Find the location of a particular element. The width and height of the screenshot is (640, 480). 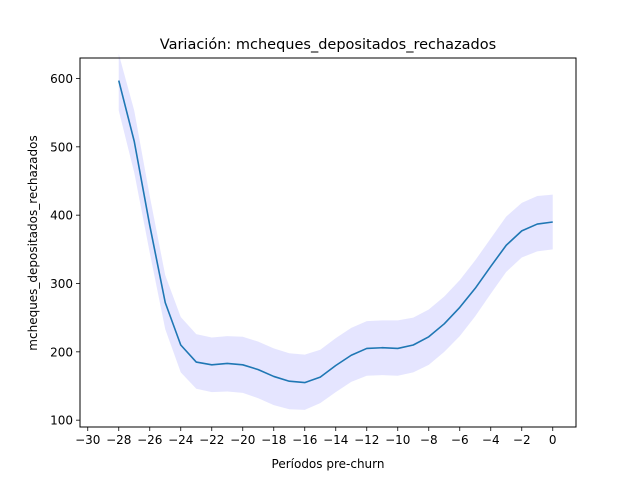

x-tick-label: −2 is located at coordinates (522, 440).